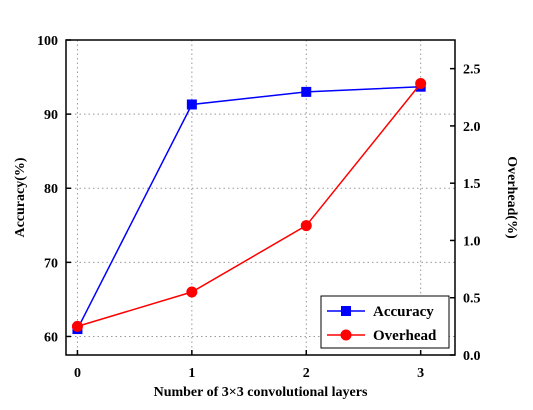 This screenshot has height=410, width=533. Describe the element at coordinates (47, 41) in the screenshot. I see `y-left-tick-label: 100` at that location.